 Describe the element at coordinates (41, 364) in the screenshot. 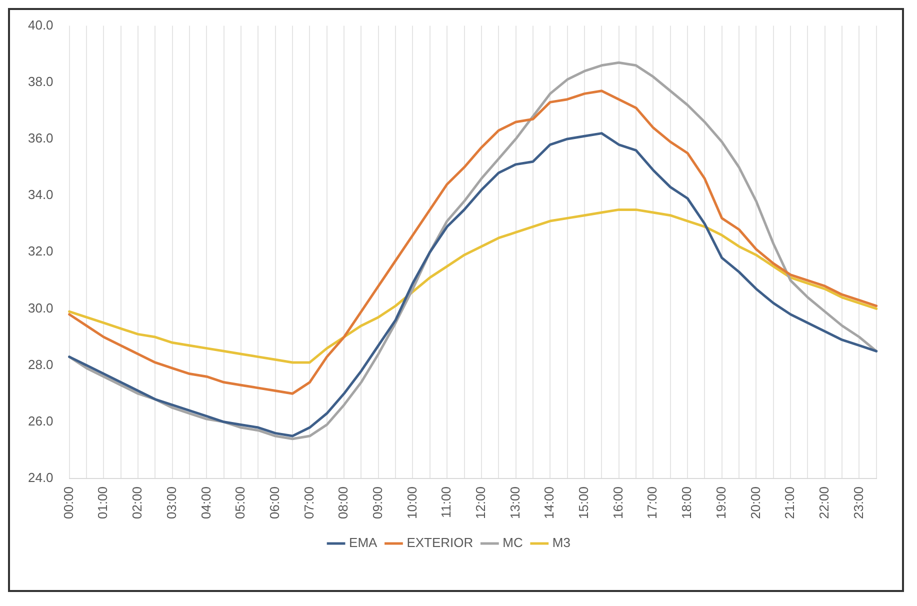

I see `y-tick-label: 28.0` at that location.